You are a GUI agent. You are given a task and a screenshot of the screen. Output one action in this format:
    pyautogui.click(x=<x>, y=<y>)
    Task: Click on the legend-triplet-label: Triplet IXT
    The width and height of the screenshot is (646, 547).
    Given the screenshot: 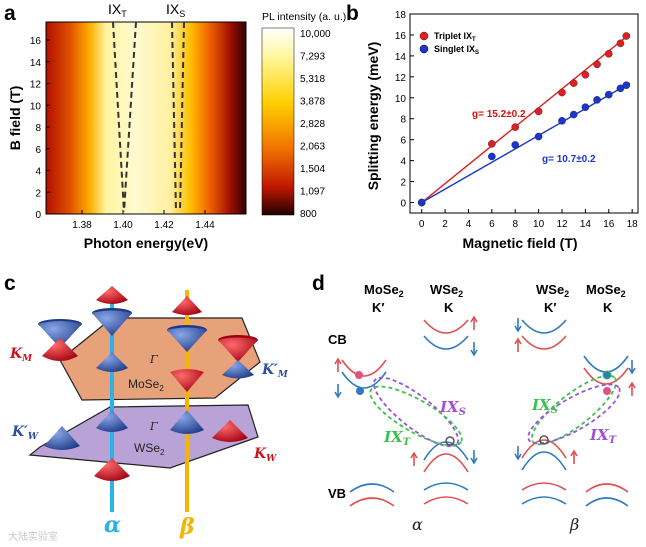 What is the action you would take?
    pyautogui.click(x=455, y=37)
    